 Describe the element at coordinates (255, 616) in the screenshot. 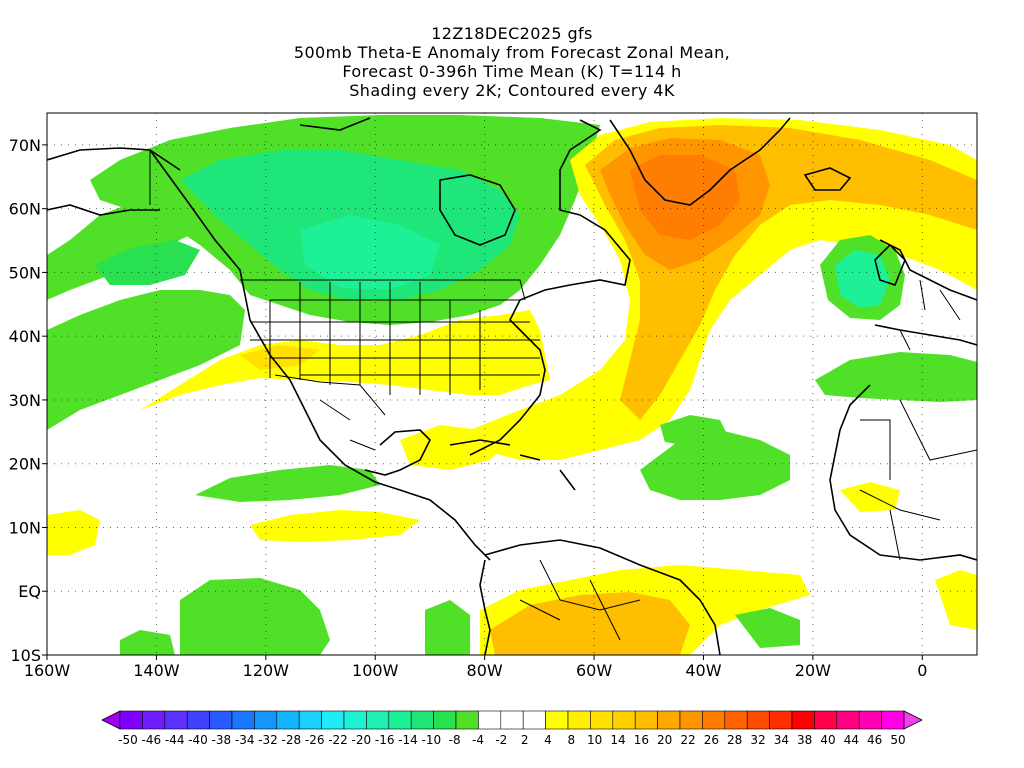

I see `tropical-pacific-green` at that location.